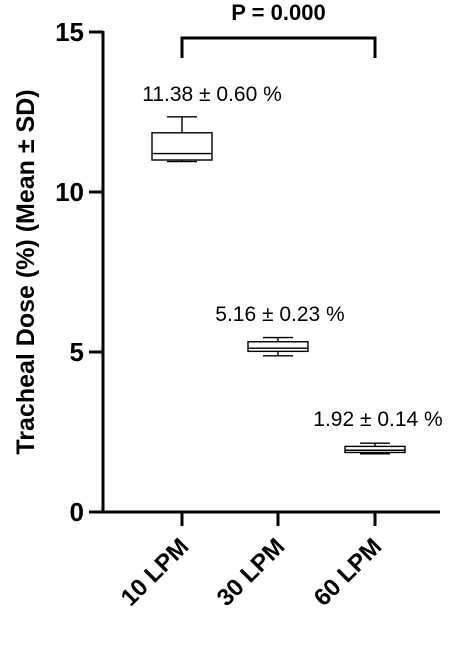  Describe the element at coordinates (212, 94) in the screenshot. I see `mean-sd-label: 11.38 ± 0.60 %` at that location.